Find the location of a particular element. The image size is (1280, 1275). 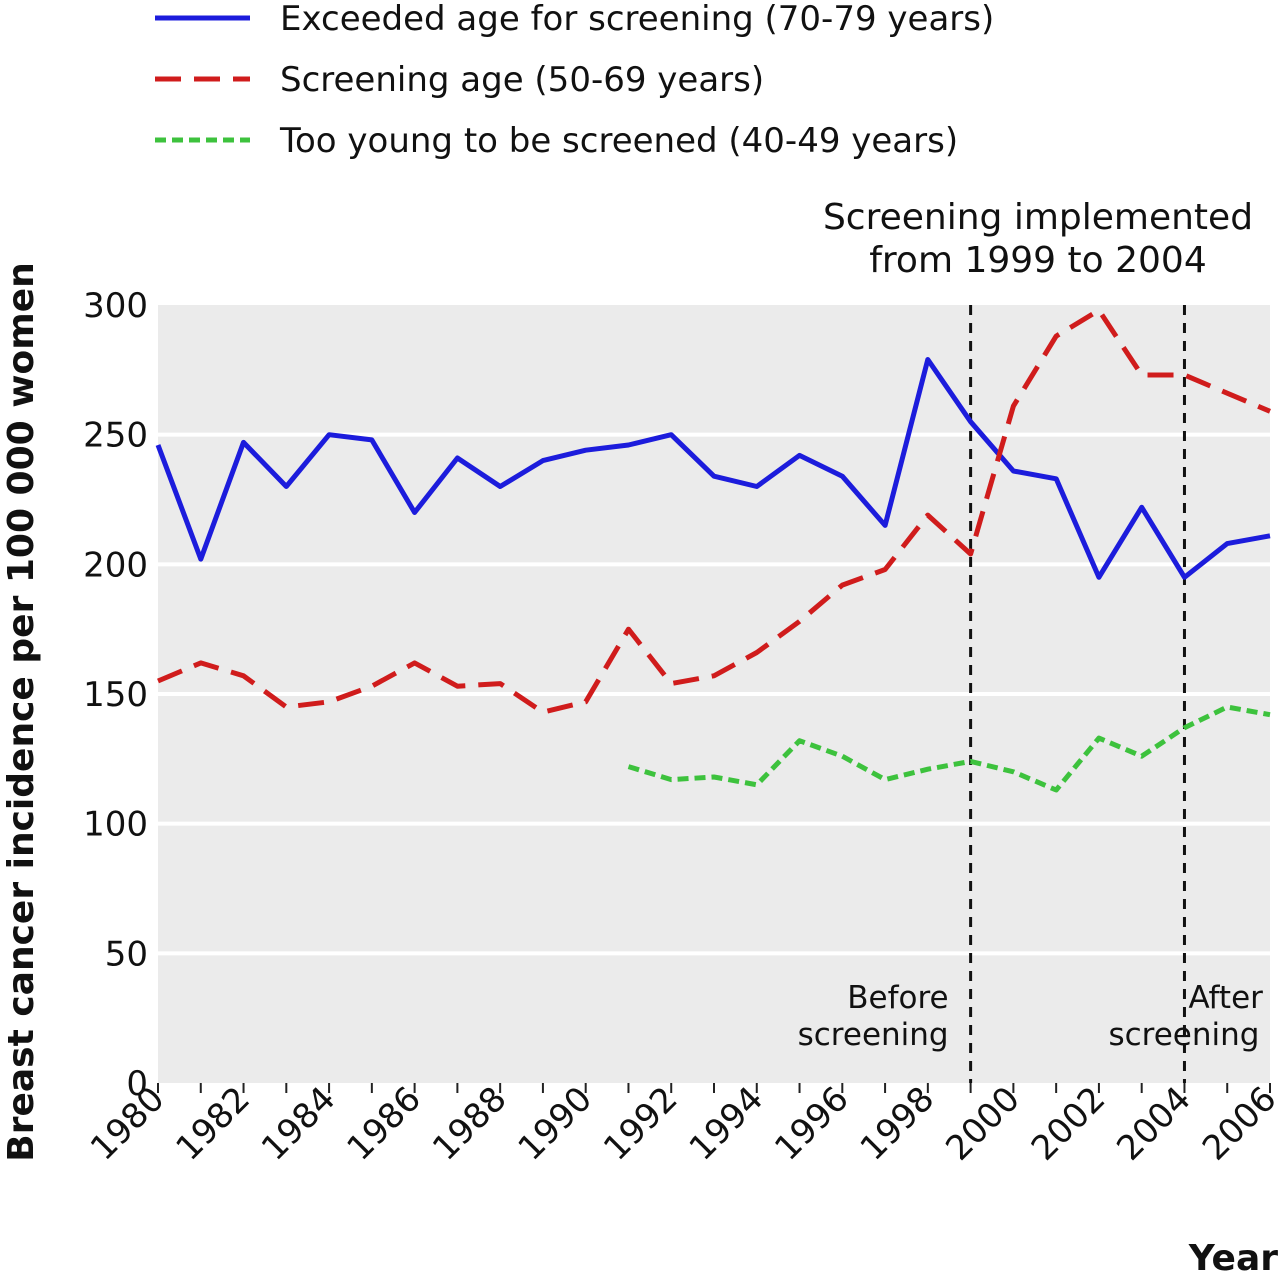

legend-label: Too young to be screened (40-49 years) is located at coordinates (618, 141).